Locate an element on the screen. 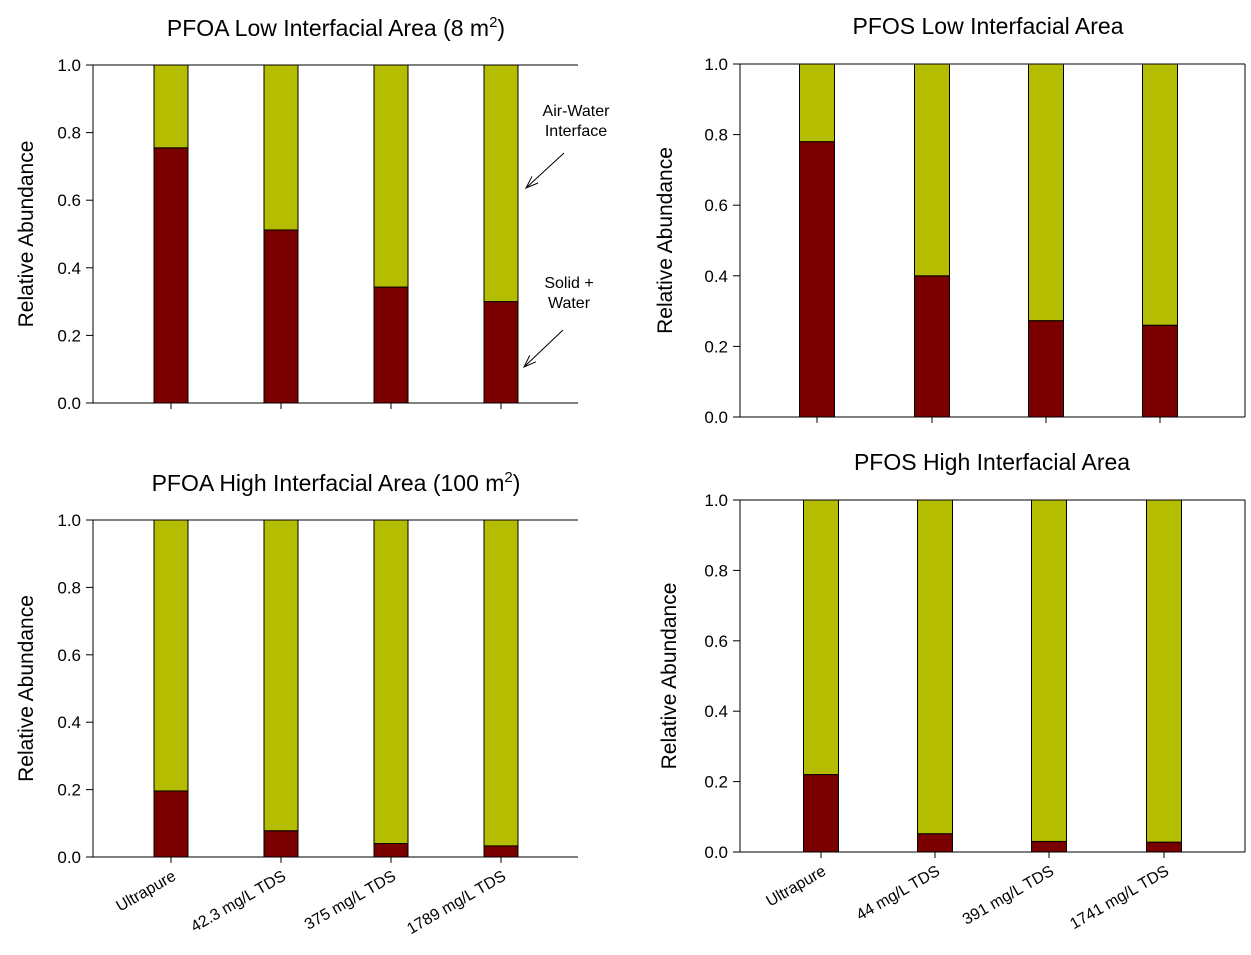  x-category-label: 391 mg/L TDS is located at coordinates (1008, 896).